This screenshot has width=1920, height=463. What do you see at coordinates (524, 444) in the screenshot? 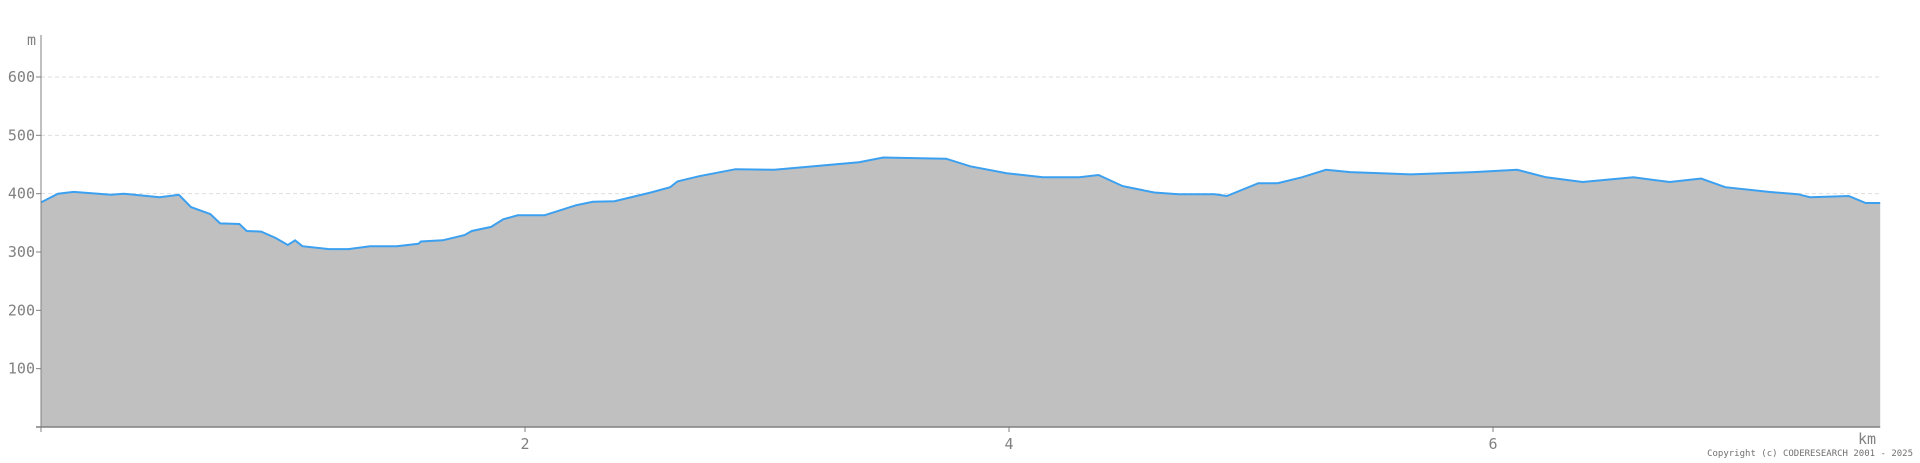
I see `x-tick-label: 2` at bounding box center [524, 444].